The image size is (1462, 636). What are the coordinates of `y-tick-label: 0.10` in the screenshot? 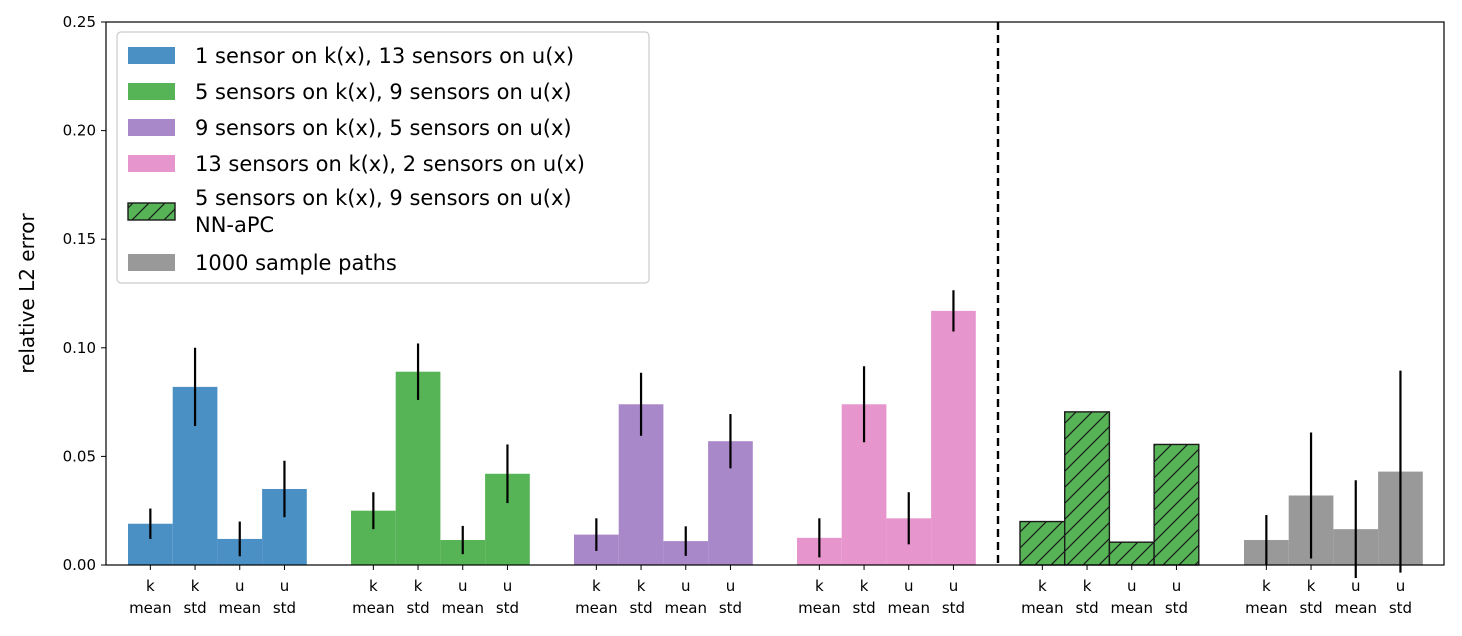 It's located at (79, 348).